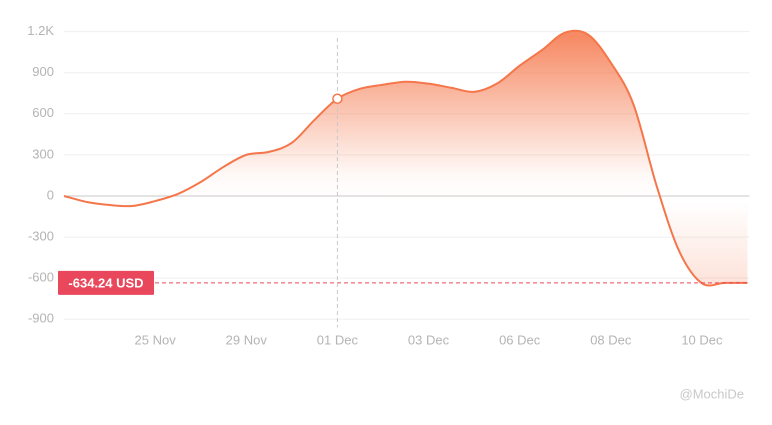  What do you see at coordinates (43, 71) in the screenshot?
I see `y-tick-label: 900` at bounding box center [43, 71].